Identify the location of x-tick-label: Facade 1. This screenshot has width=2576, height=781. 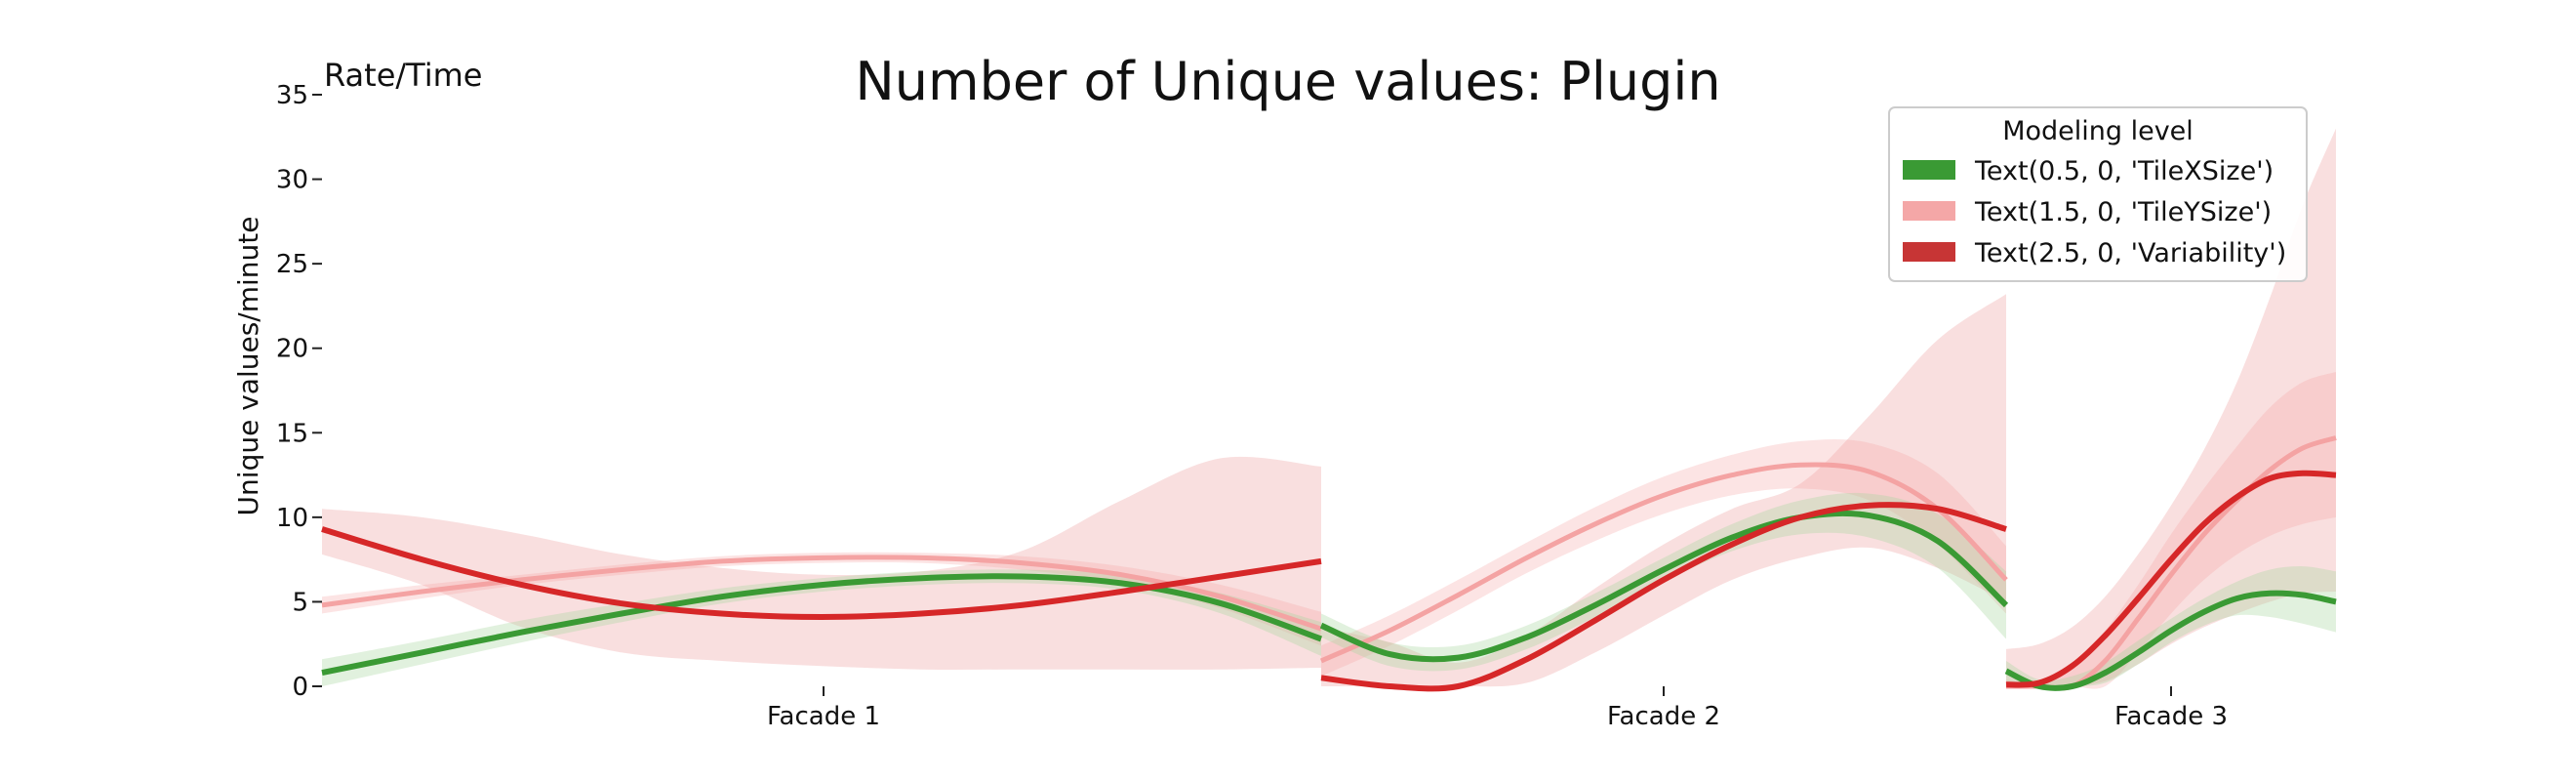
(823, 716).